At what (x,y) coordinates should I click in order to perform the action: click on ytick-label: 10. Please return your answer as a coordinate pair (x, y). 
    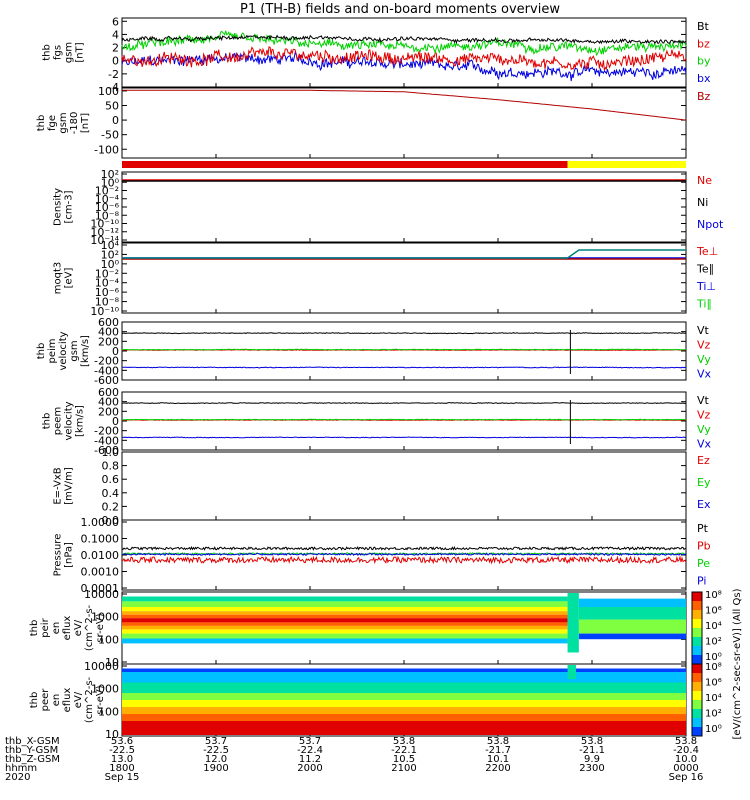
    Looking at the image, I should click on (112, 734).